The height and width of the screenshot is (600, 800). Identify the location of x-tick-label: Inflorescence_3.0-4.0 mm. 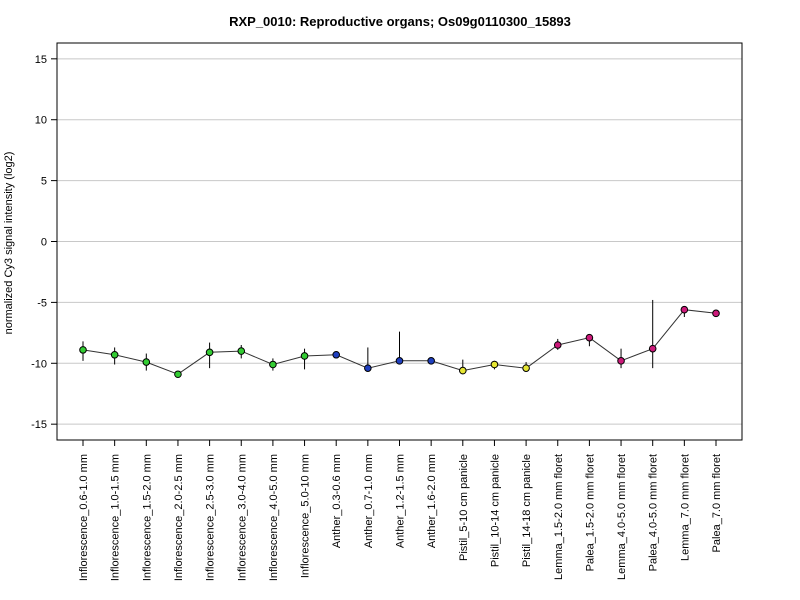
(242, 517).